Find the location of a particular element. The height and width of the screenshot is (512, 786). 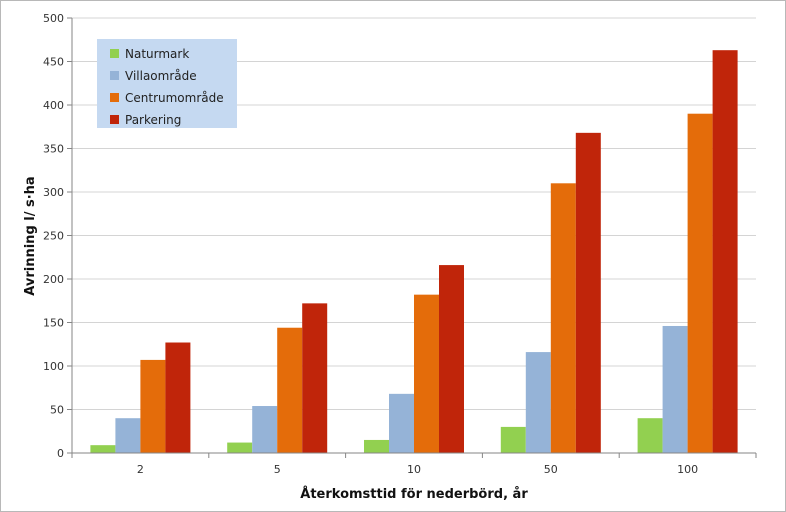

y-tick-label: 450 is located at coordinates (53, 62).